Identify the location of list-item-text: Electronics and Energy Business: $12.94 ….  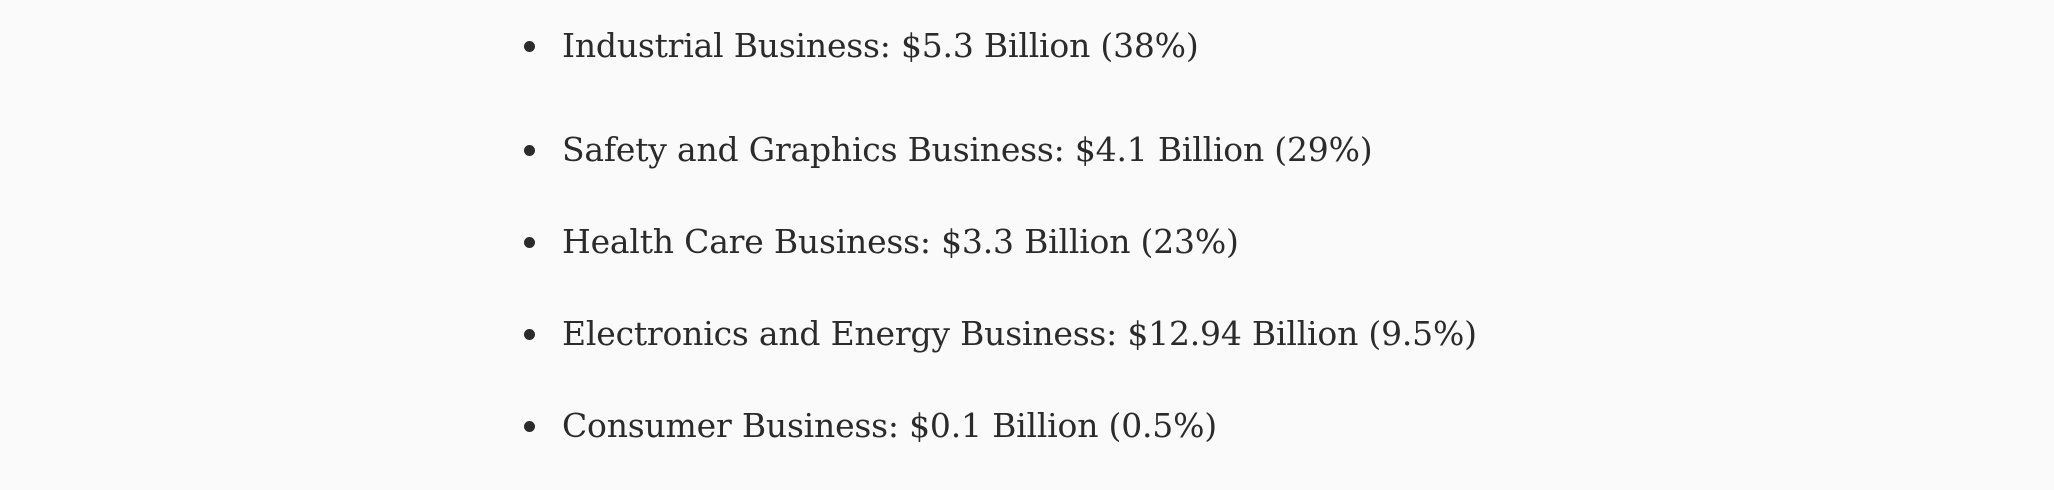
(1019, 333).